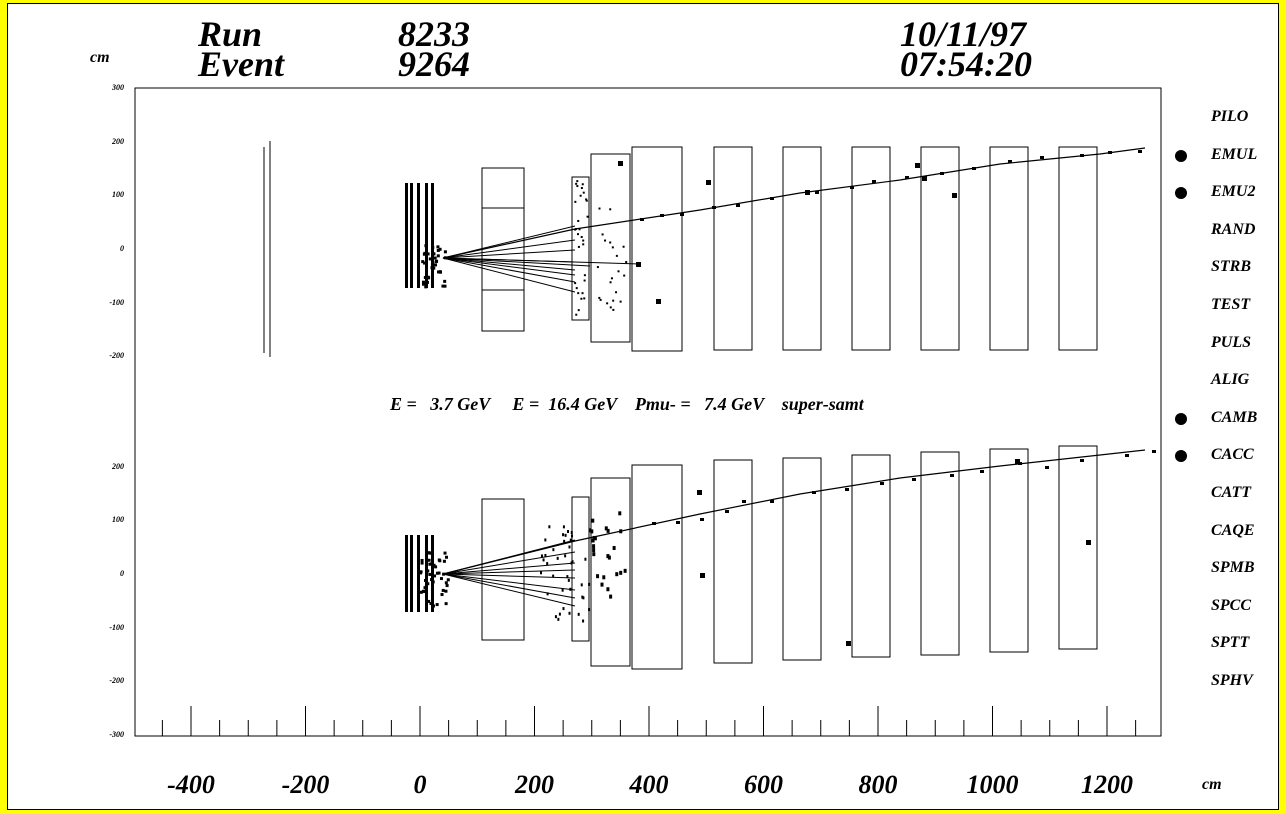 The height and width of the screenshot is (814, 1286). I want to click on y-axis-unit: cm, so click(100, 57).